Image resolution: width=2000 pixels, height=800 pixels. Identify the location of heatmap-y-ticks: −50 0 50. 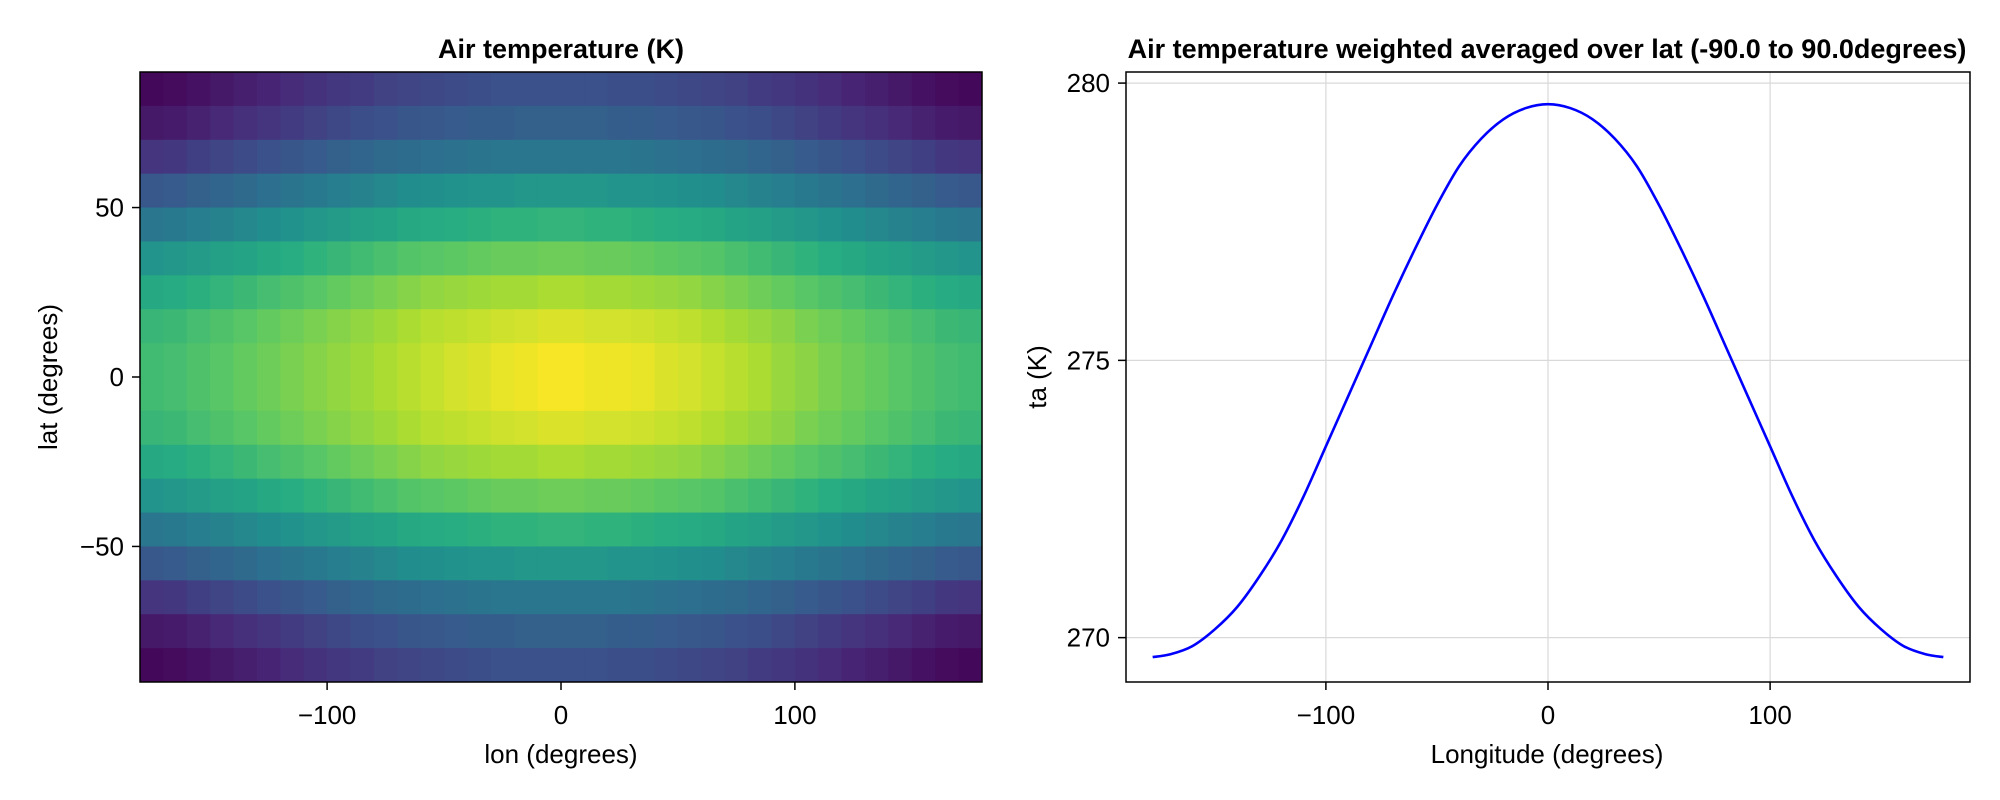
(110, 377).